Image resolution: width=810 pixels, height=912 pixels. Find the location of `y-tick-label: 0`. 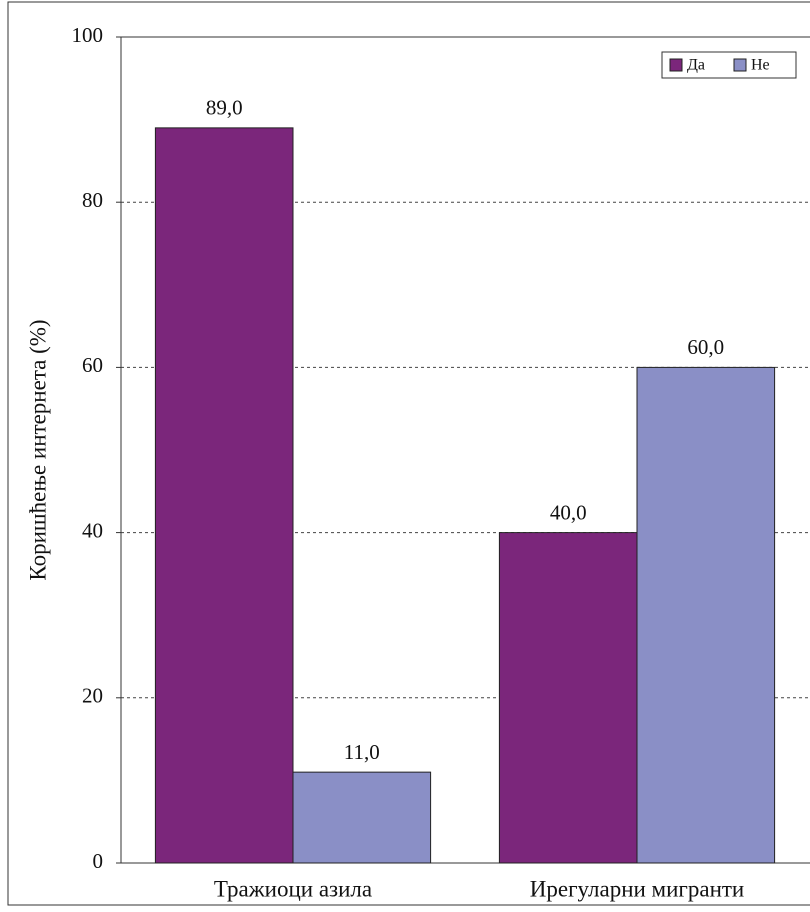

y-tick-label: 0 is located at coordinates (98, 861).